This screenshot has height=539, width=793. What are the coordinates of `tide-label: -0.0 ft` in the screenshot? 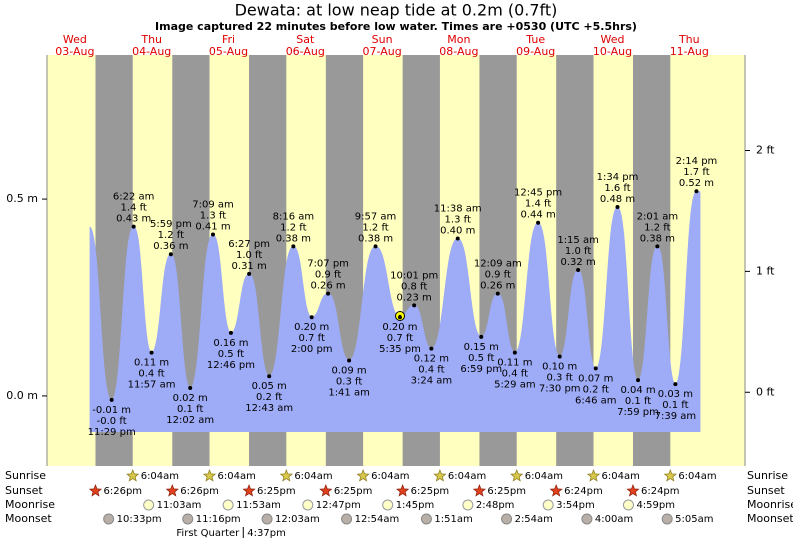 It's located at (112, 421).